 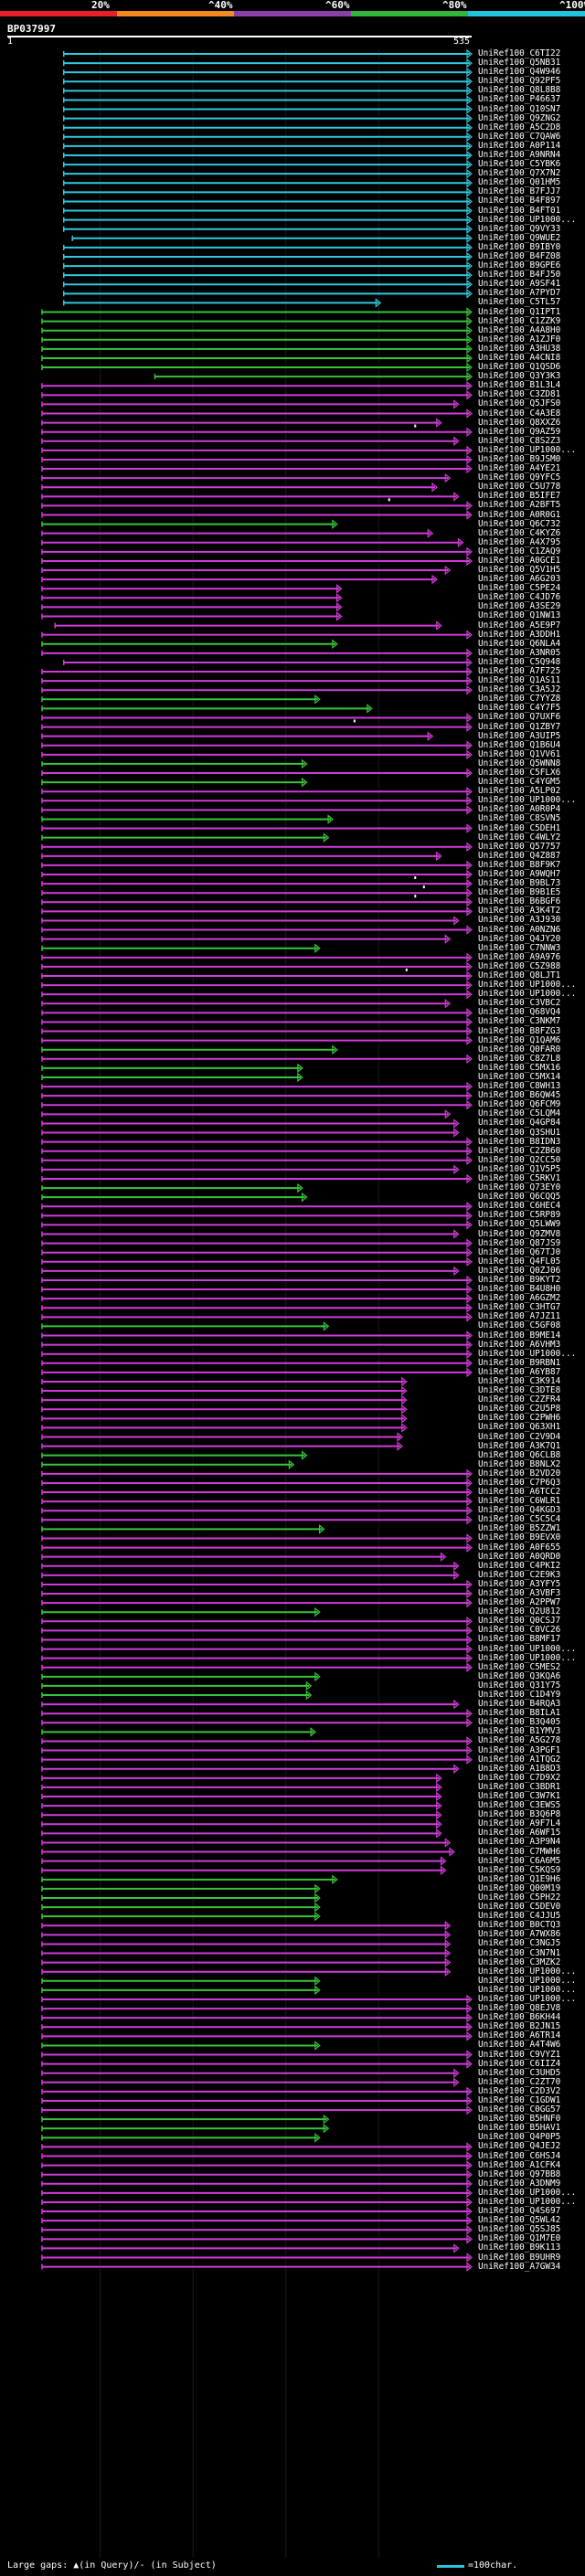 I want to click on hit-label: UniRef100_A3UIP5, so click(x=519, y=735).